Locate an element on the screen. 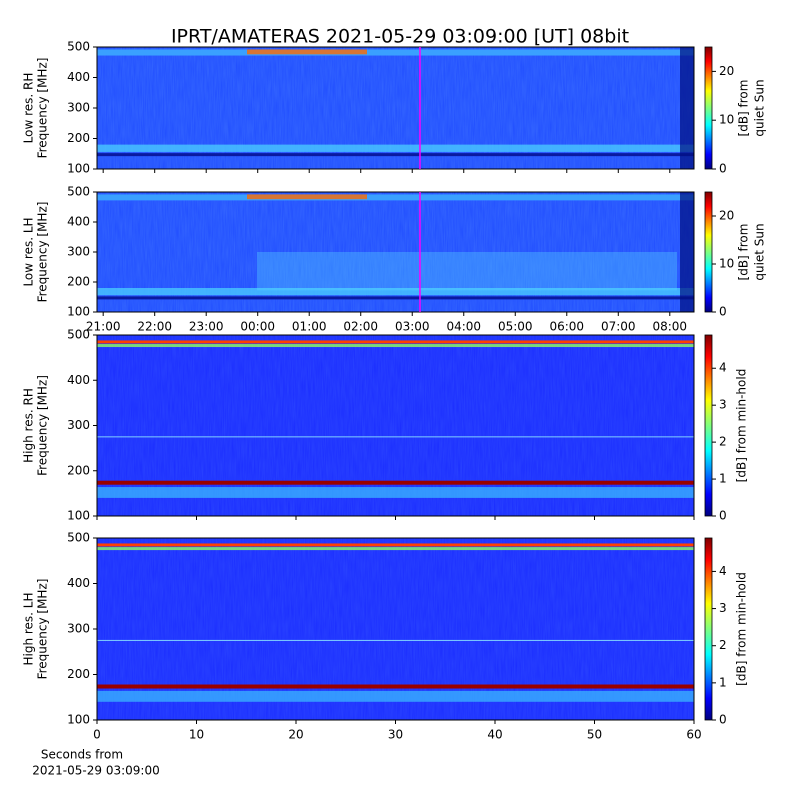 The width and height of the screenshot is (800, 800). y-axis-label: High res. LH is located at coordinates (29, 628).